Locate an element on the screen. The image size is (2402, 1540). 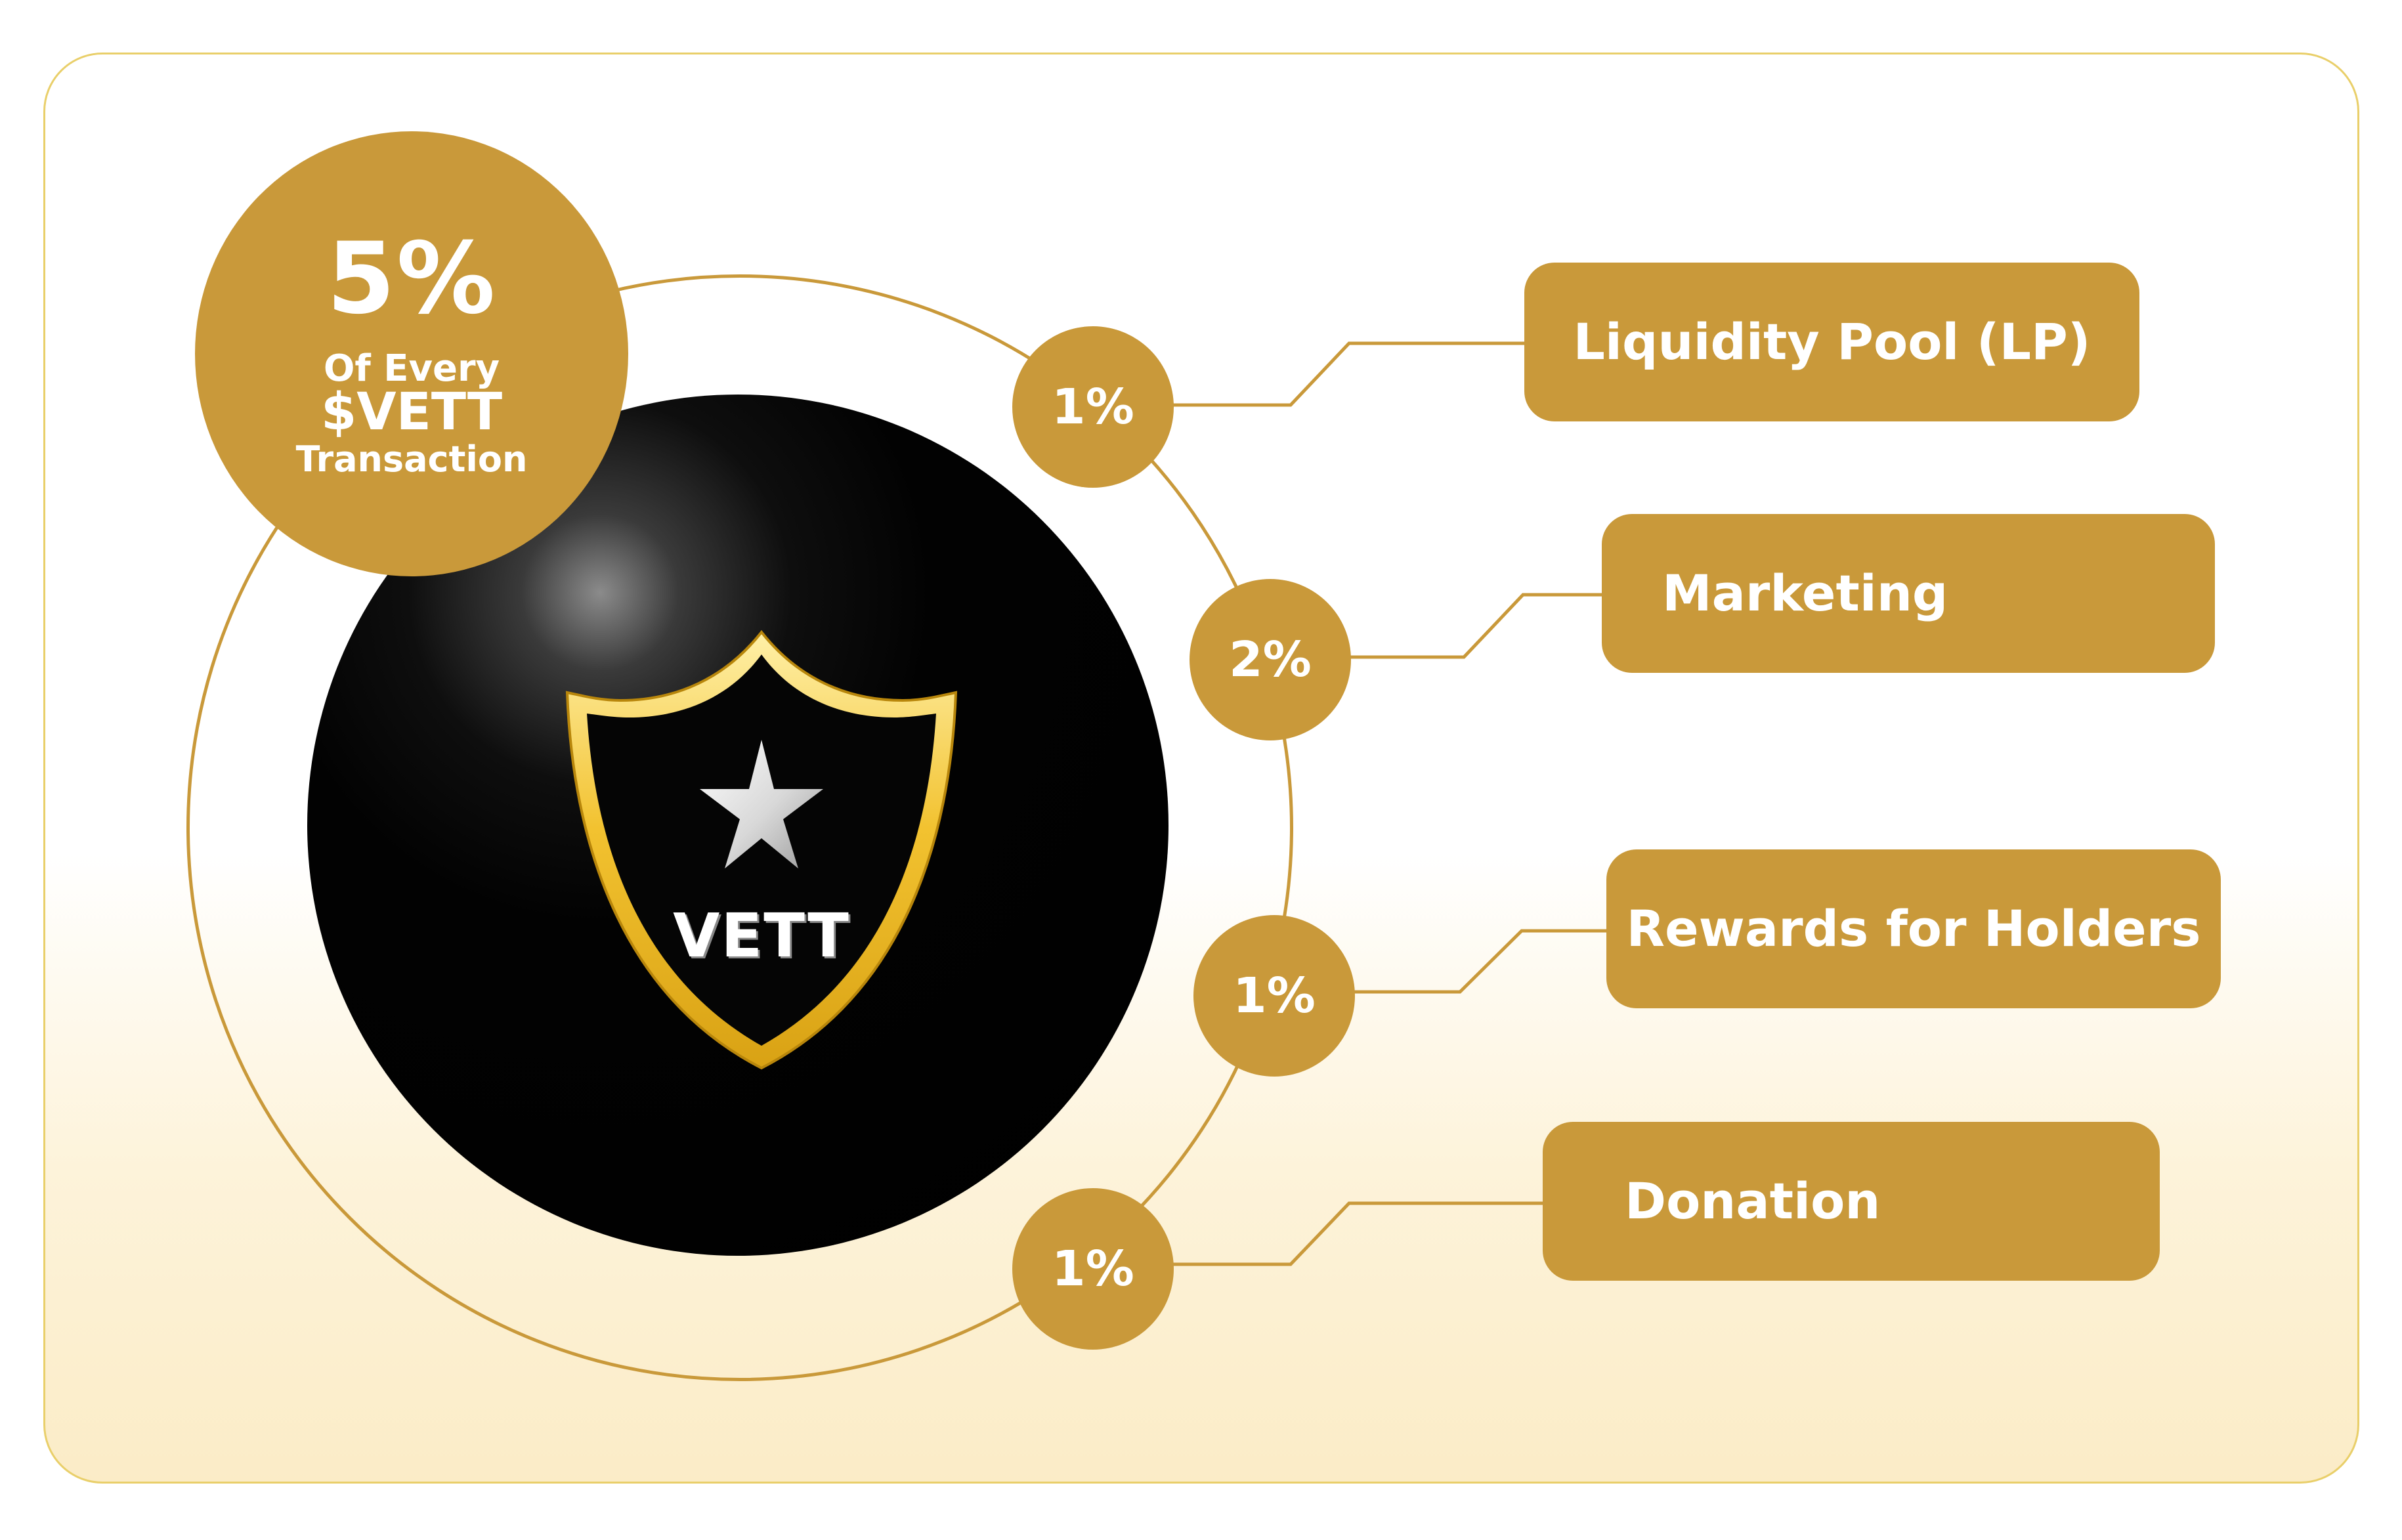
allocation-label-rewards-text: Rewards for Holders is located at coordinates (1913, 928).